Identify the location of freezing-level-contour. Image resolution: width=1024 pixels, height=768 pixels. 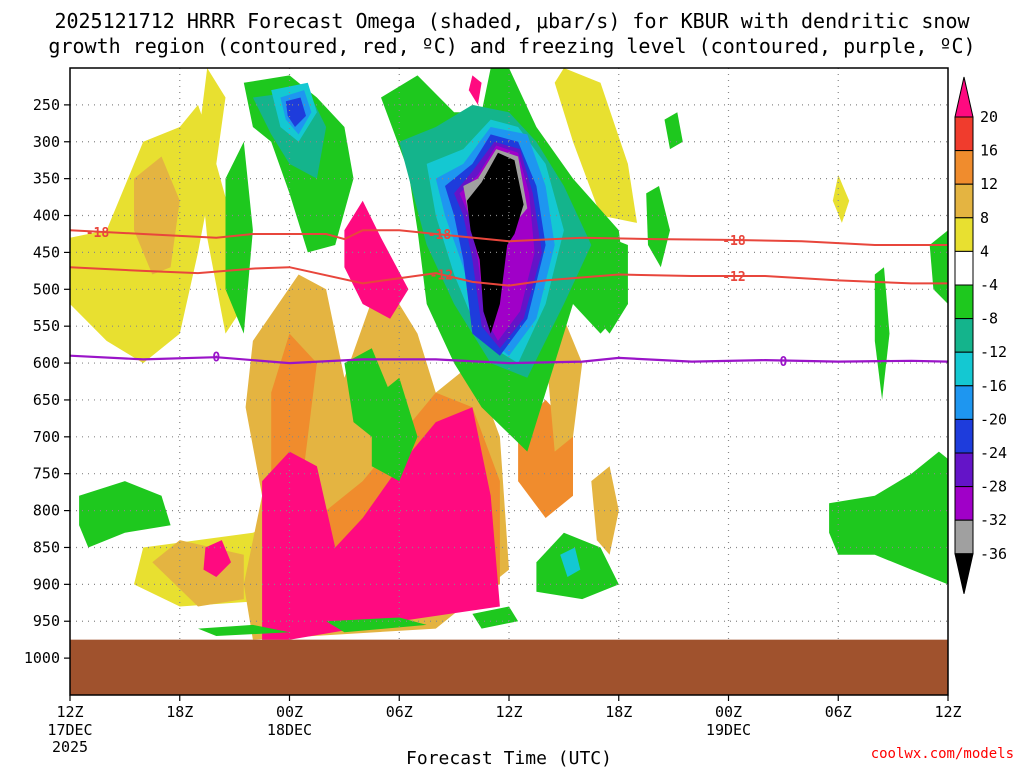
(509, 359).